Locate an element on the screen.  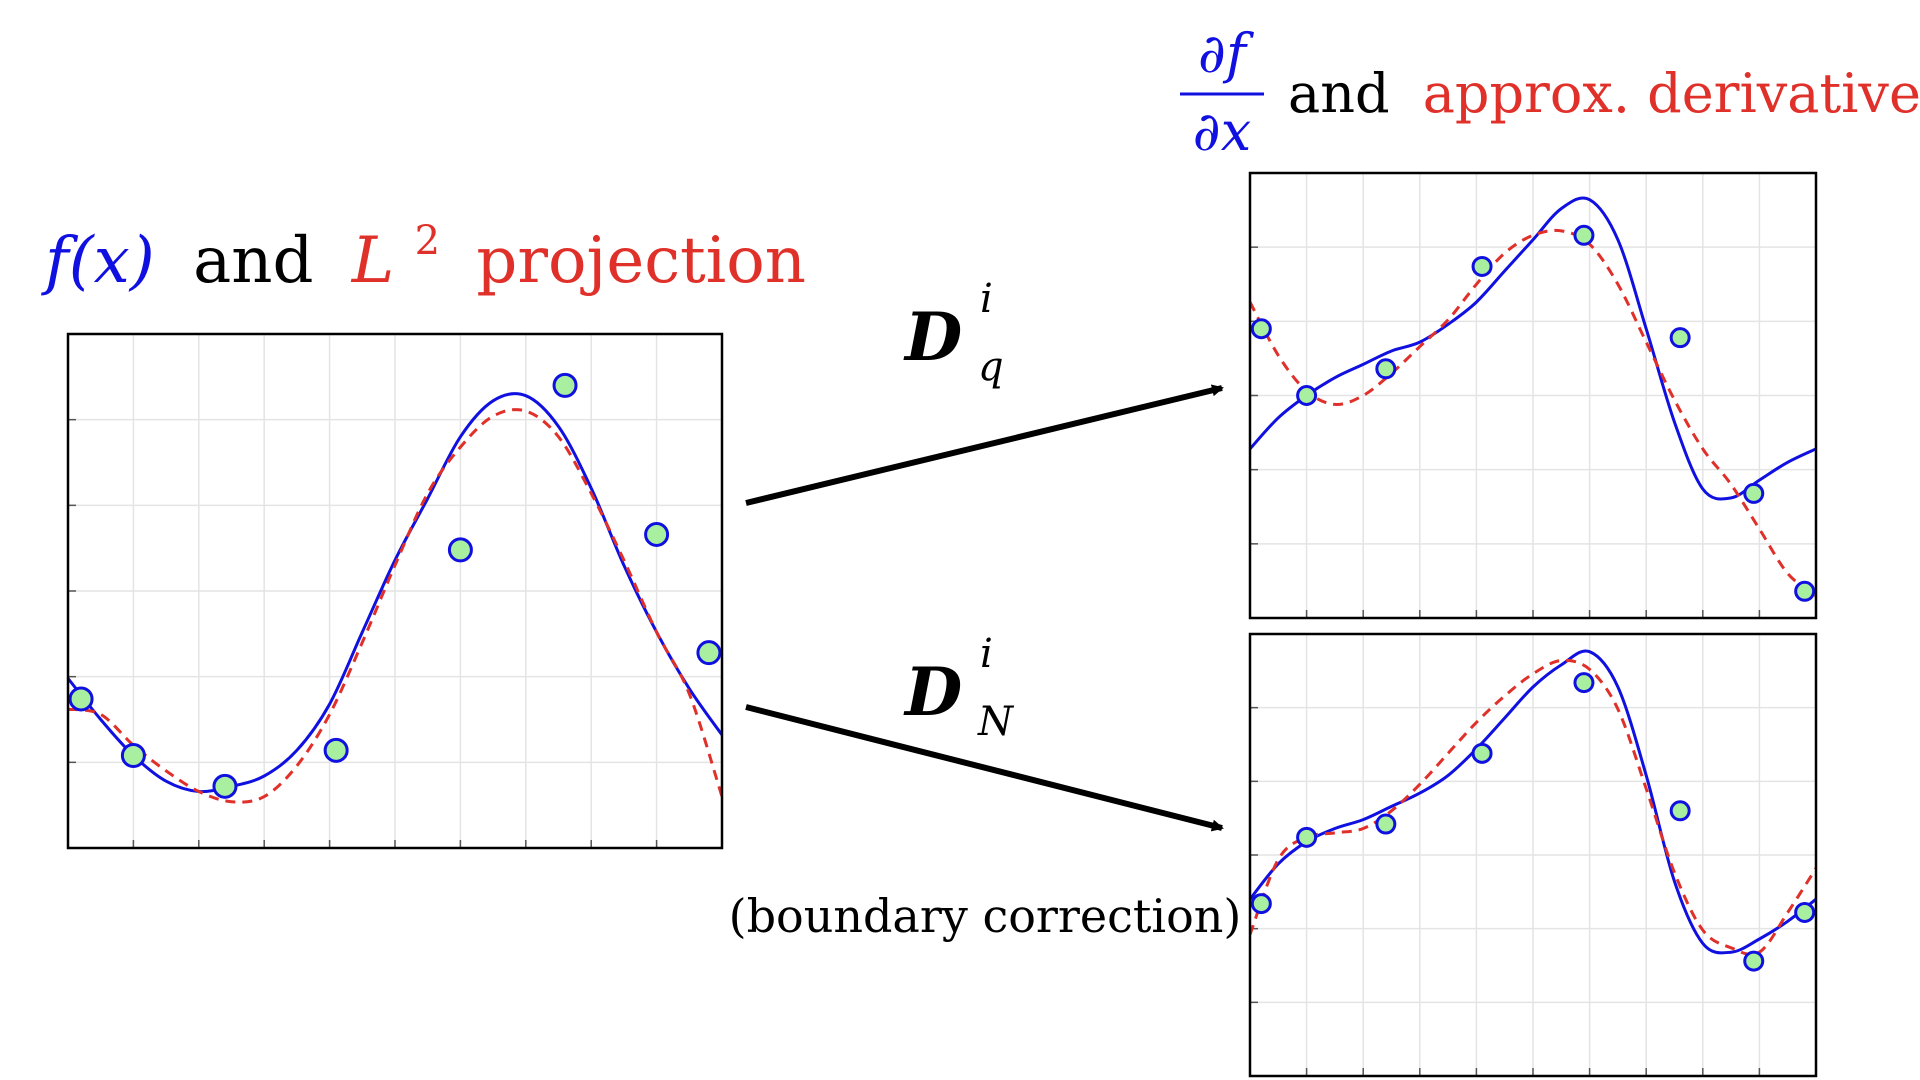
operator-bottom-sup: i is located at coordinates (986, 654).